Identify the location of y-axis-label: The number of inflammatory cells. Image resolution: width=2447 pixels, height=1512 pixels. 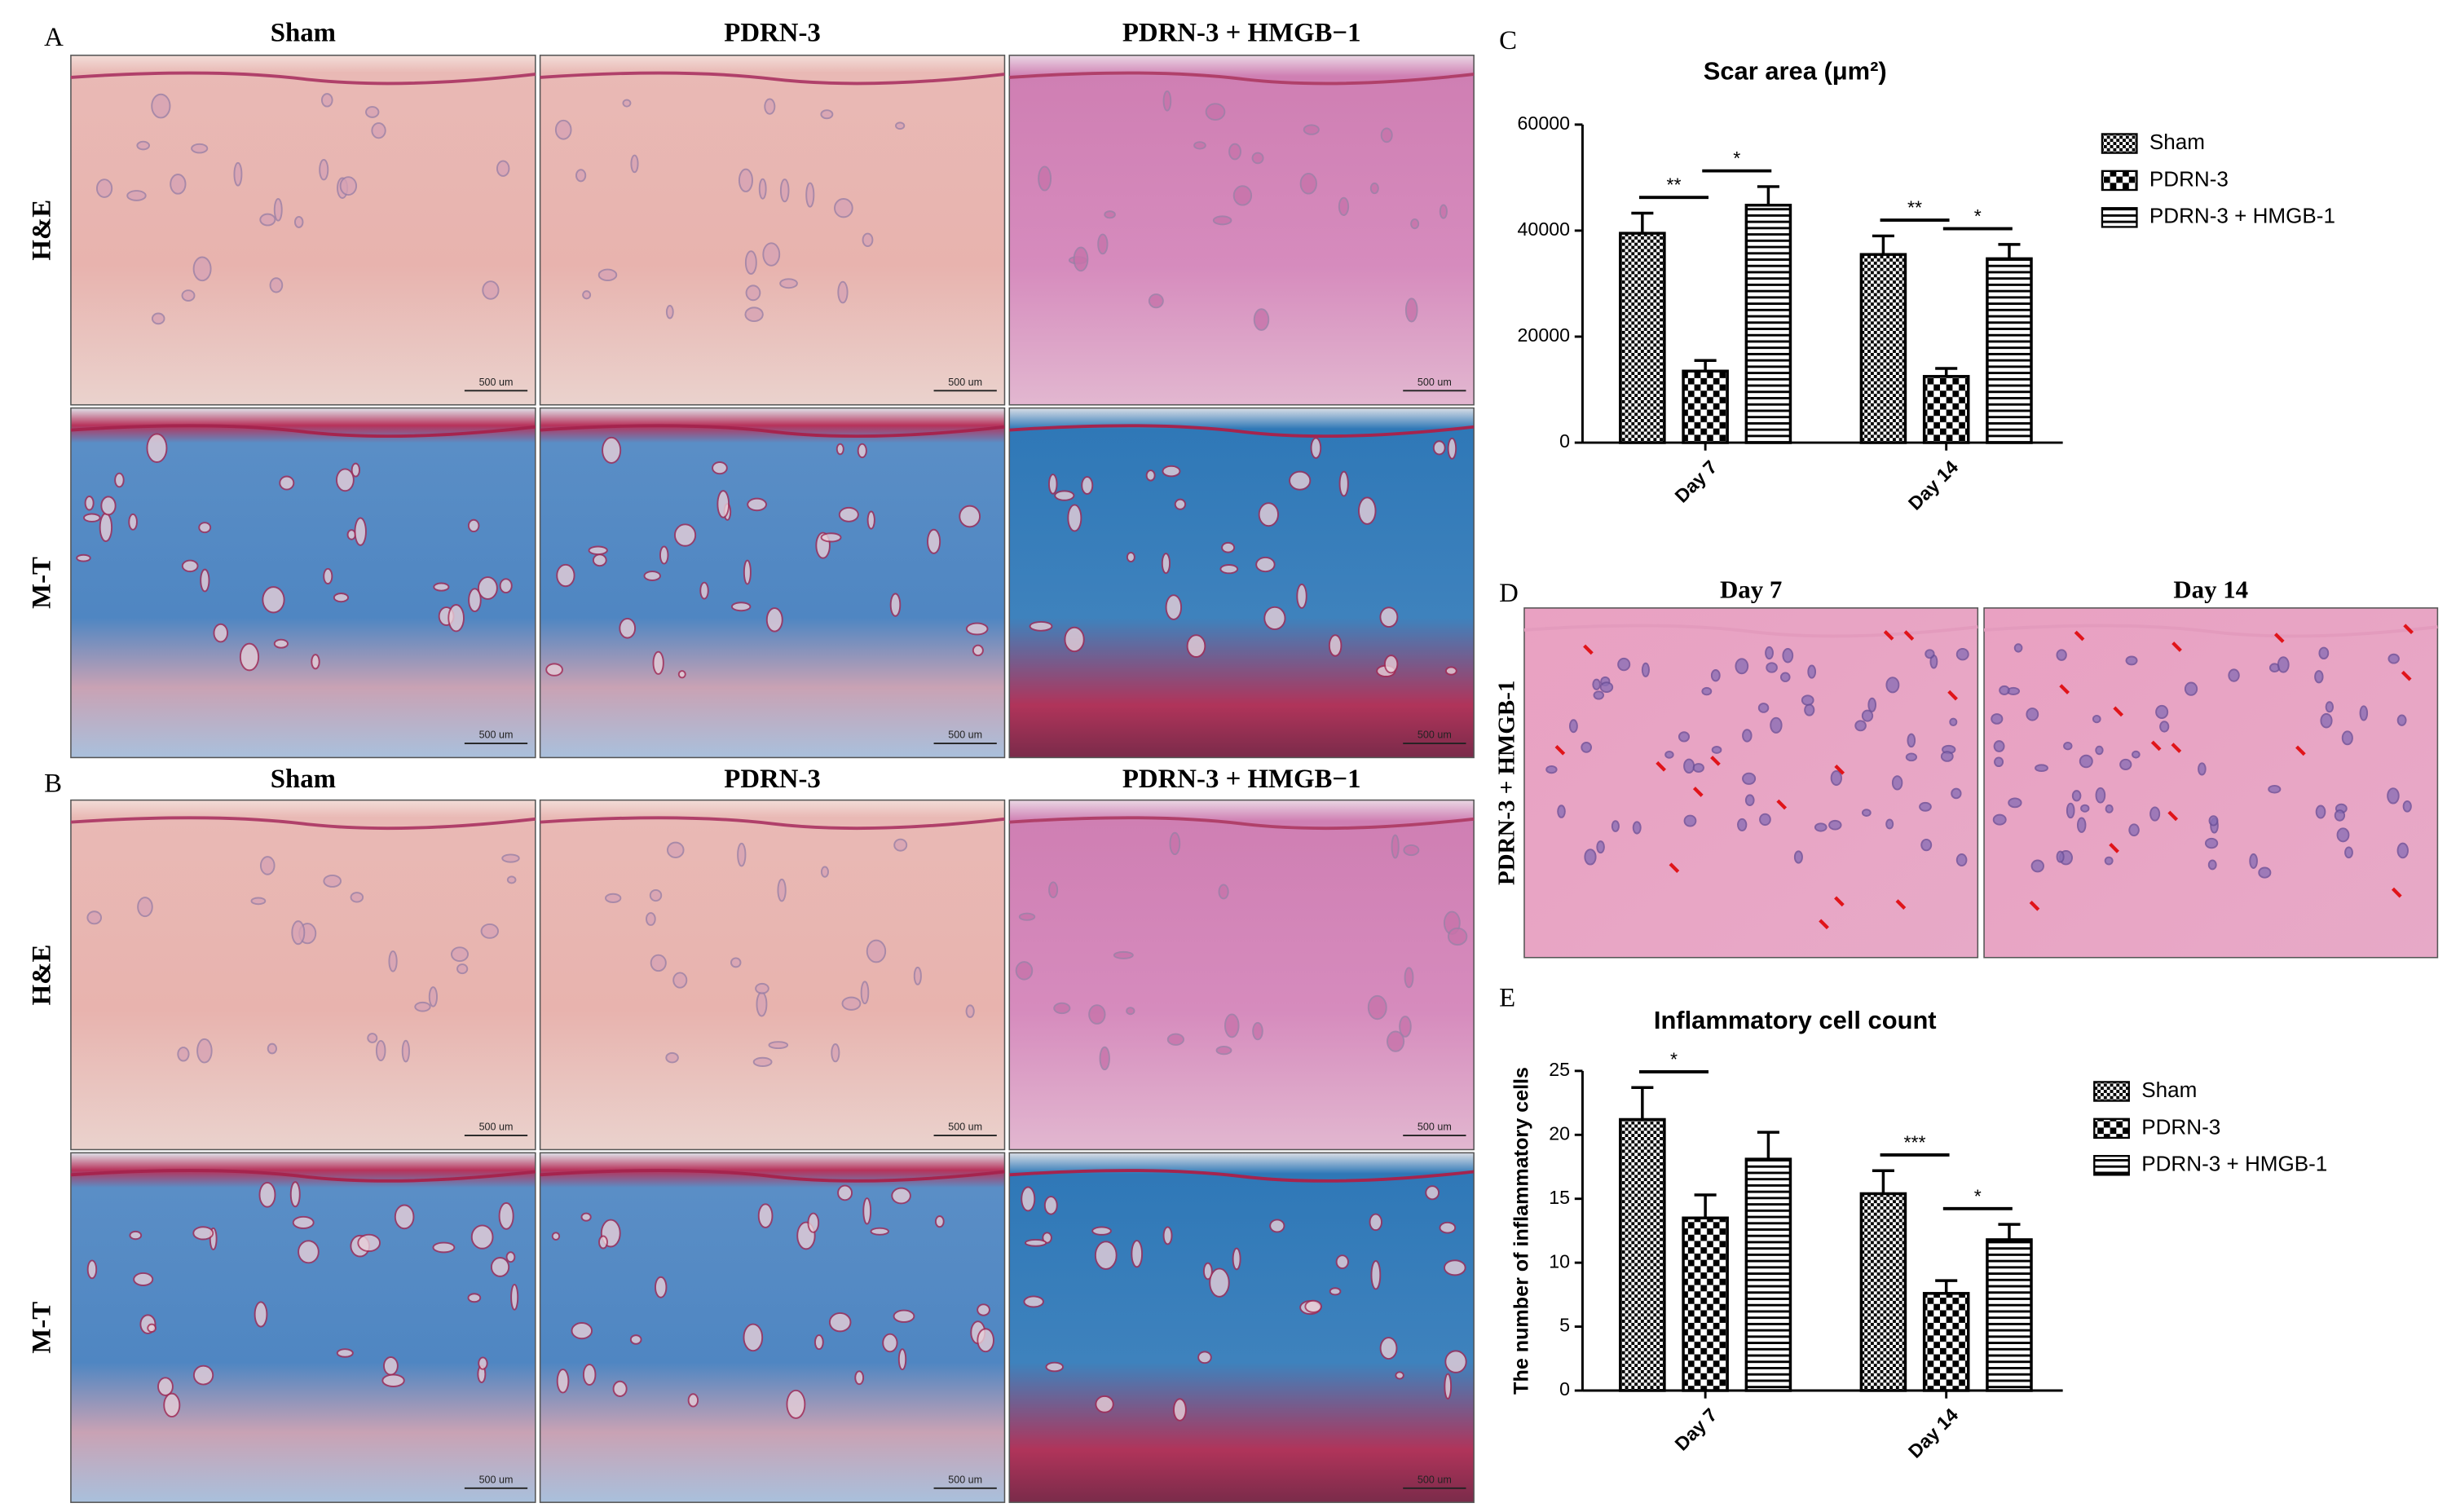
(1522, 1231).